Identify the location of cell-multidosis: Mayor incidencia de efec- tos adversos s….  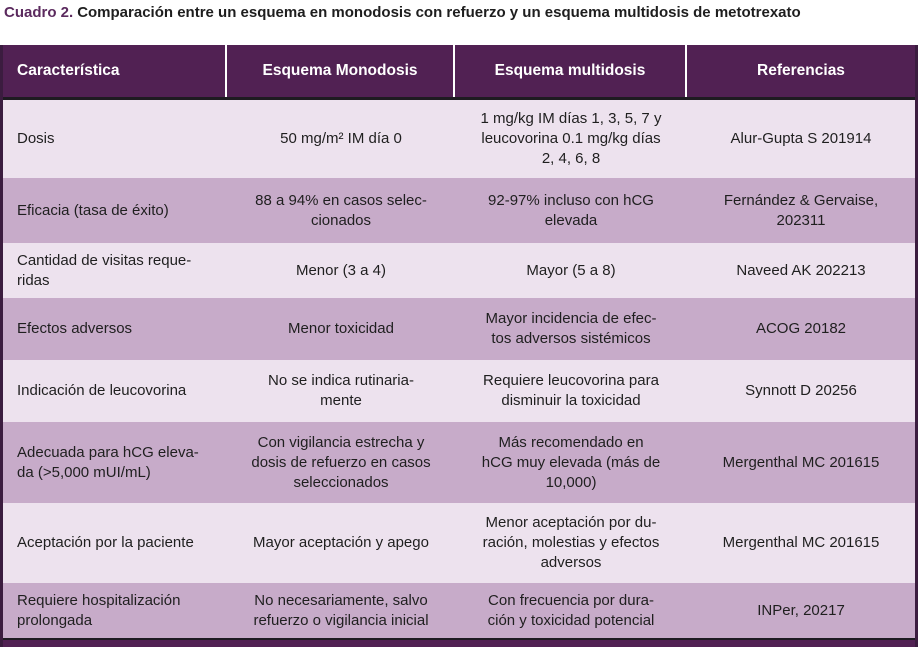
(571, 328).